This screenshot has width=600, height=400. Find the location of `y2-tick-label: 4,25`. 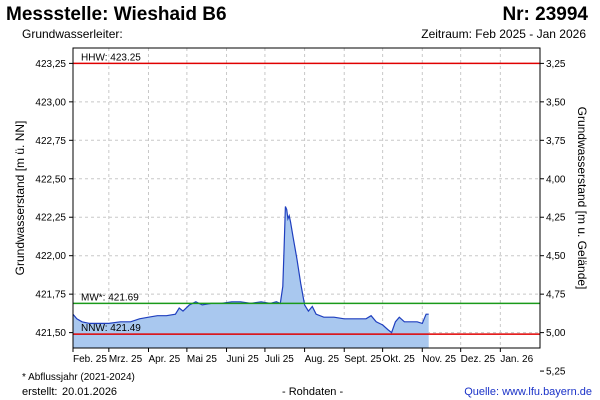

y2-tick-label: 4,25 is located at coordinates (556, 218).